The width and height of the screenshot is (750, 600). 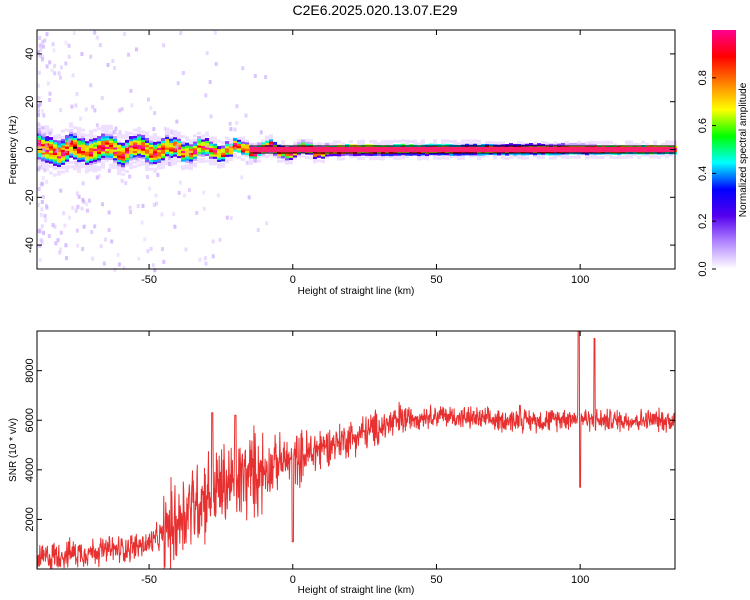 What do you see at coordinates (703, 125) in the screenshot?
I see `colorbar-tick-label: 0.6` at bounding box center [703, 125].